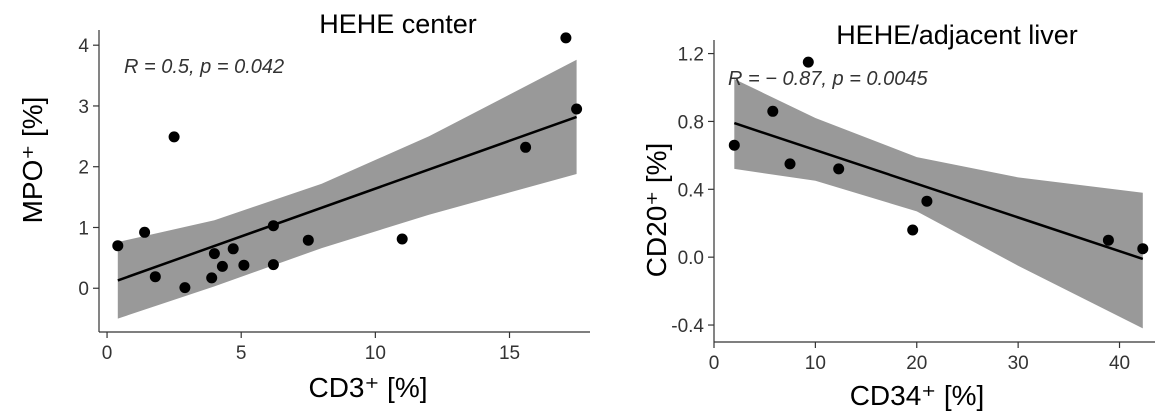 Image resolution: width=1164 pixels, height=413 pixels. Describe the element at coordinates (917, 395) in the screenshot. I see `right-x-axis-title: CD34⁺ [%]` at that location.